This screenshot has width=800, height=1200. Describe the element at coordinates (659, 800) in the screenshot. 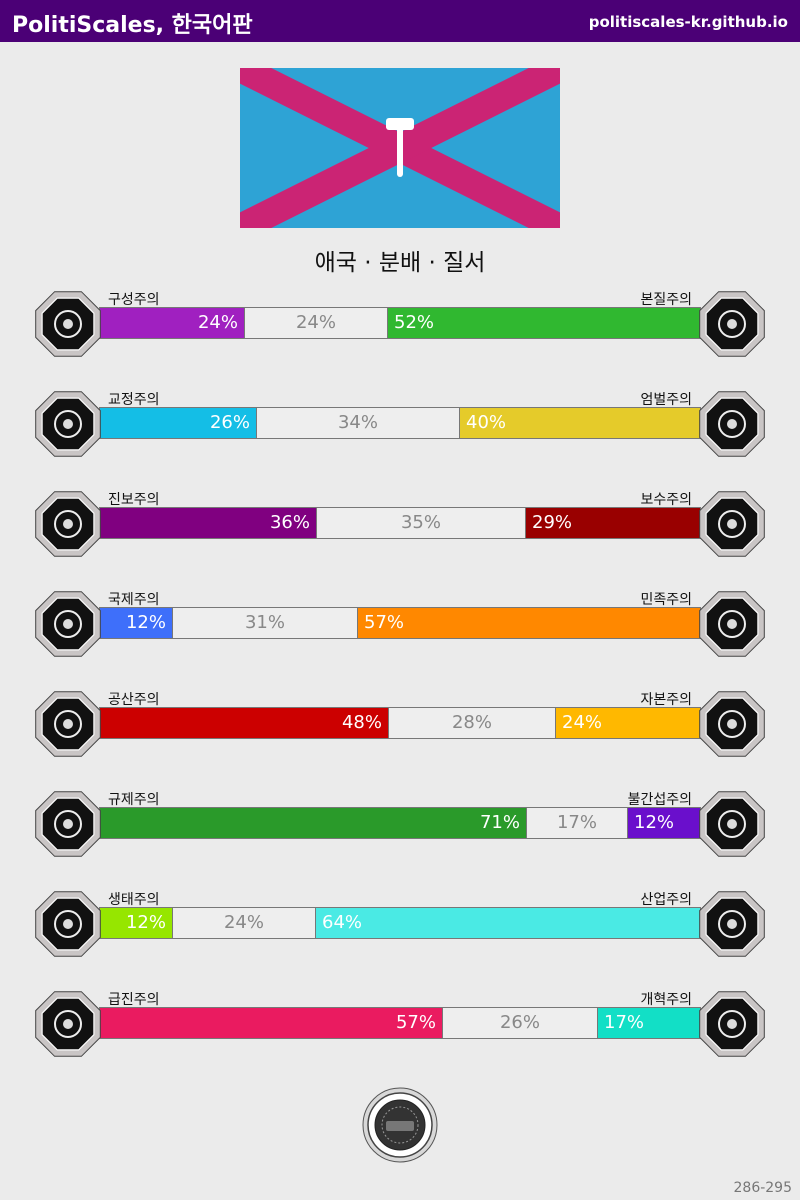

I see `axis-right-label: 불간섭주의` at that location.